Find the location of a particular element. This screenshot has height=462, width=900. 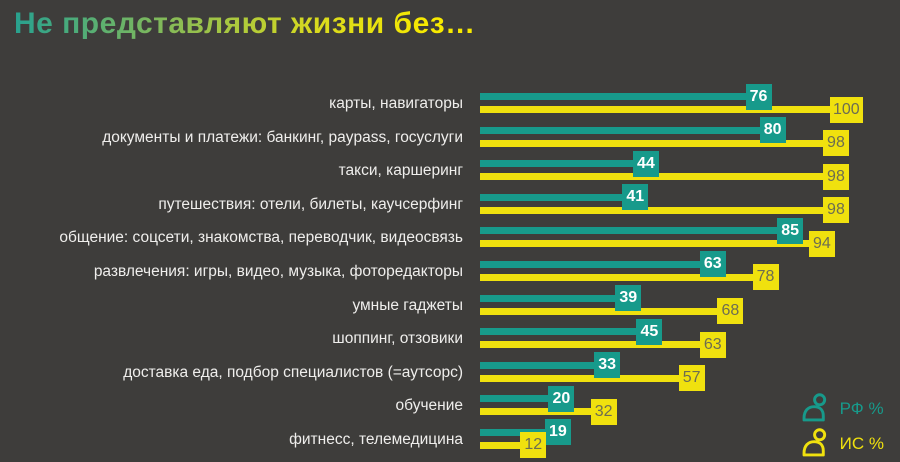

bar-track: 19 12 is located at coordinates (690, 439).